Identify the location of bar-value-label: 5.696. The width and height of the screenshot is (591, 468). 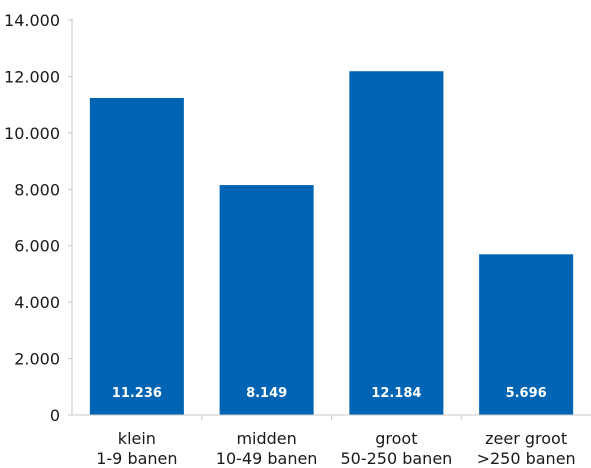
(526, 393).